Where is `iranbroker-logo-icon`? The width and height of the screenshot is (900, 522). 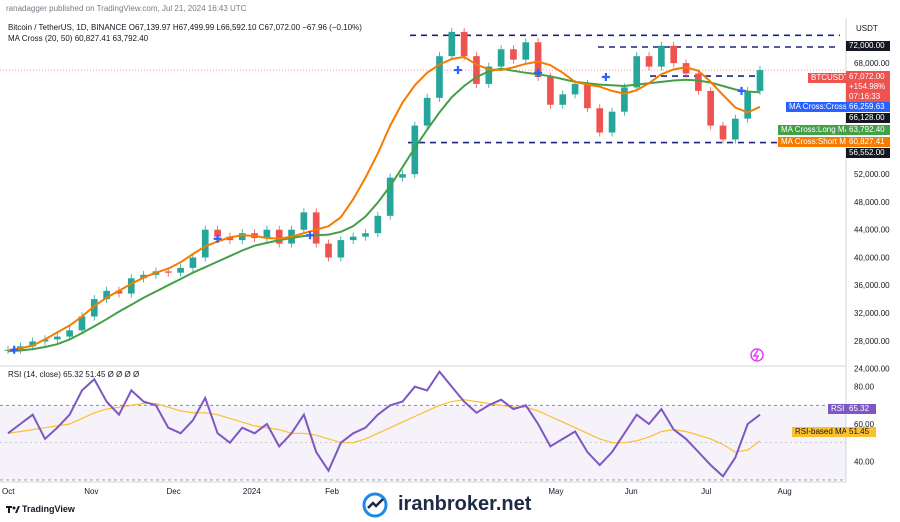
iranbroker-logo-icon is located at coordinates (375, 505).